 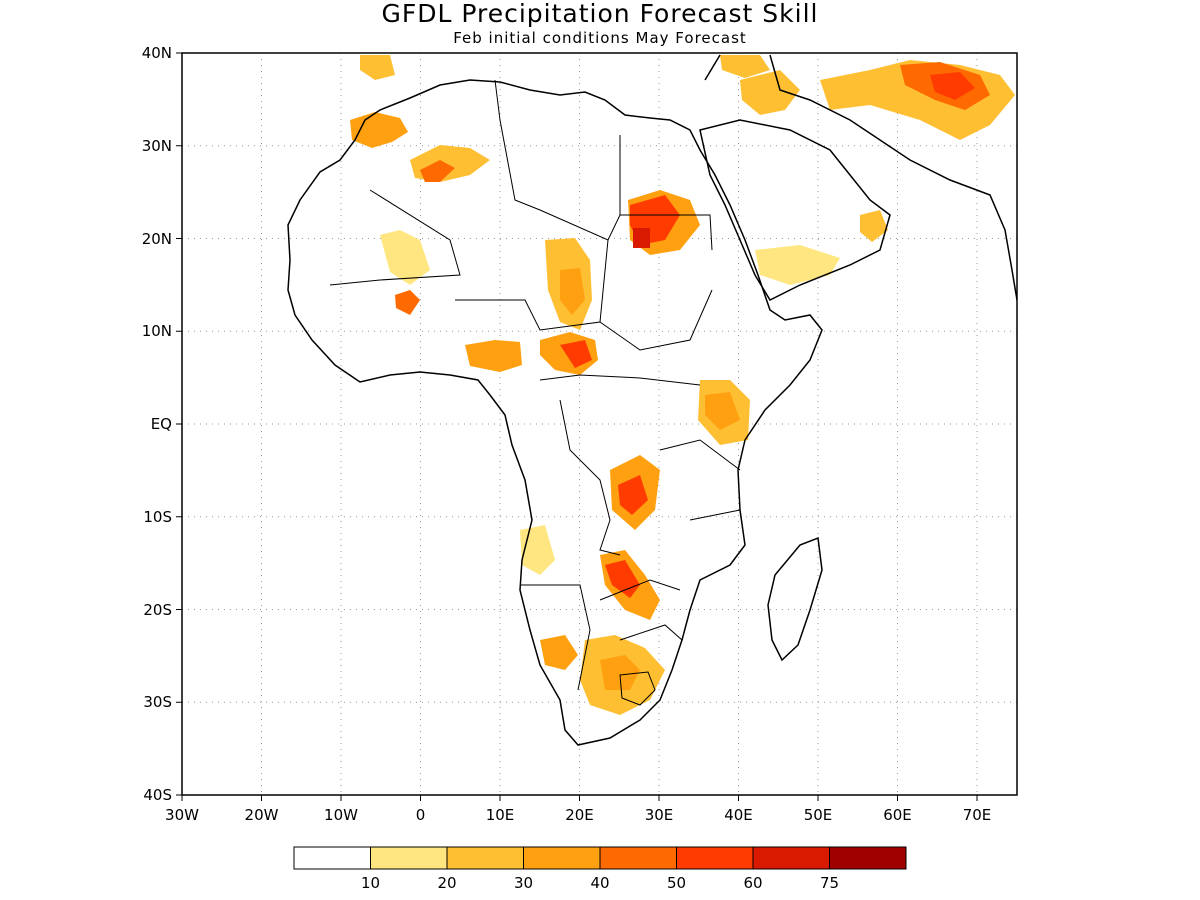 What do you see at coordinates (752, 883) in the screenshot?
I see `colorbar-label: 60` at bounding box center [752, 883].